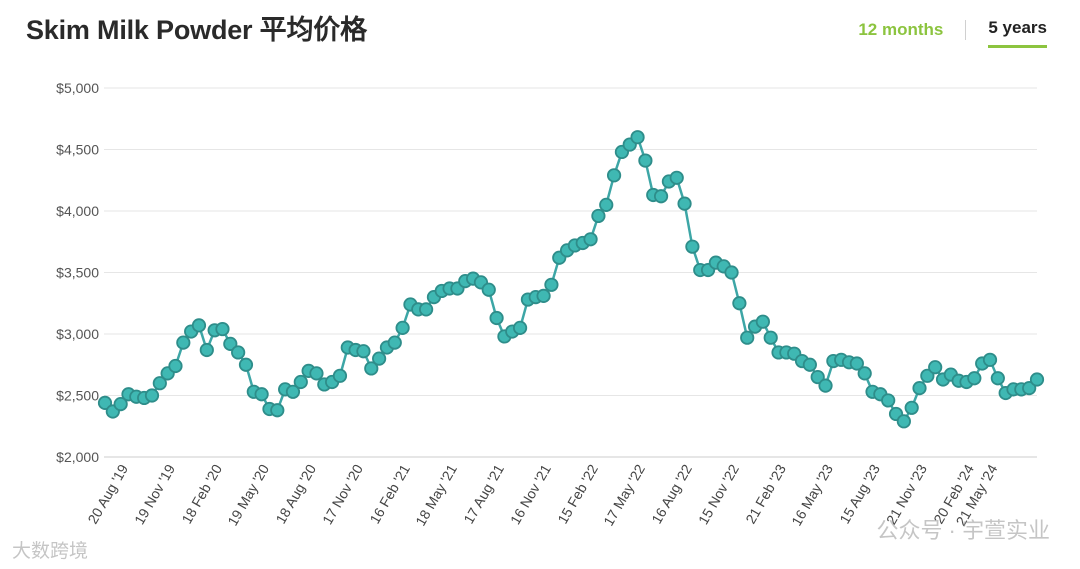 Image resolution: width=1080 pixels, height=569 pixels. What do you see at coordinates (389, 493) in the screenshot?
I see `x-tick-label: 16 Feb '21` at bounding box center [389, 493].